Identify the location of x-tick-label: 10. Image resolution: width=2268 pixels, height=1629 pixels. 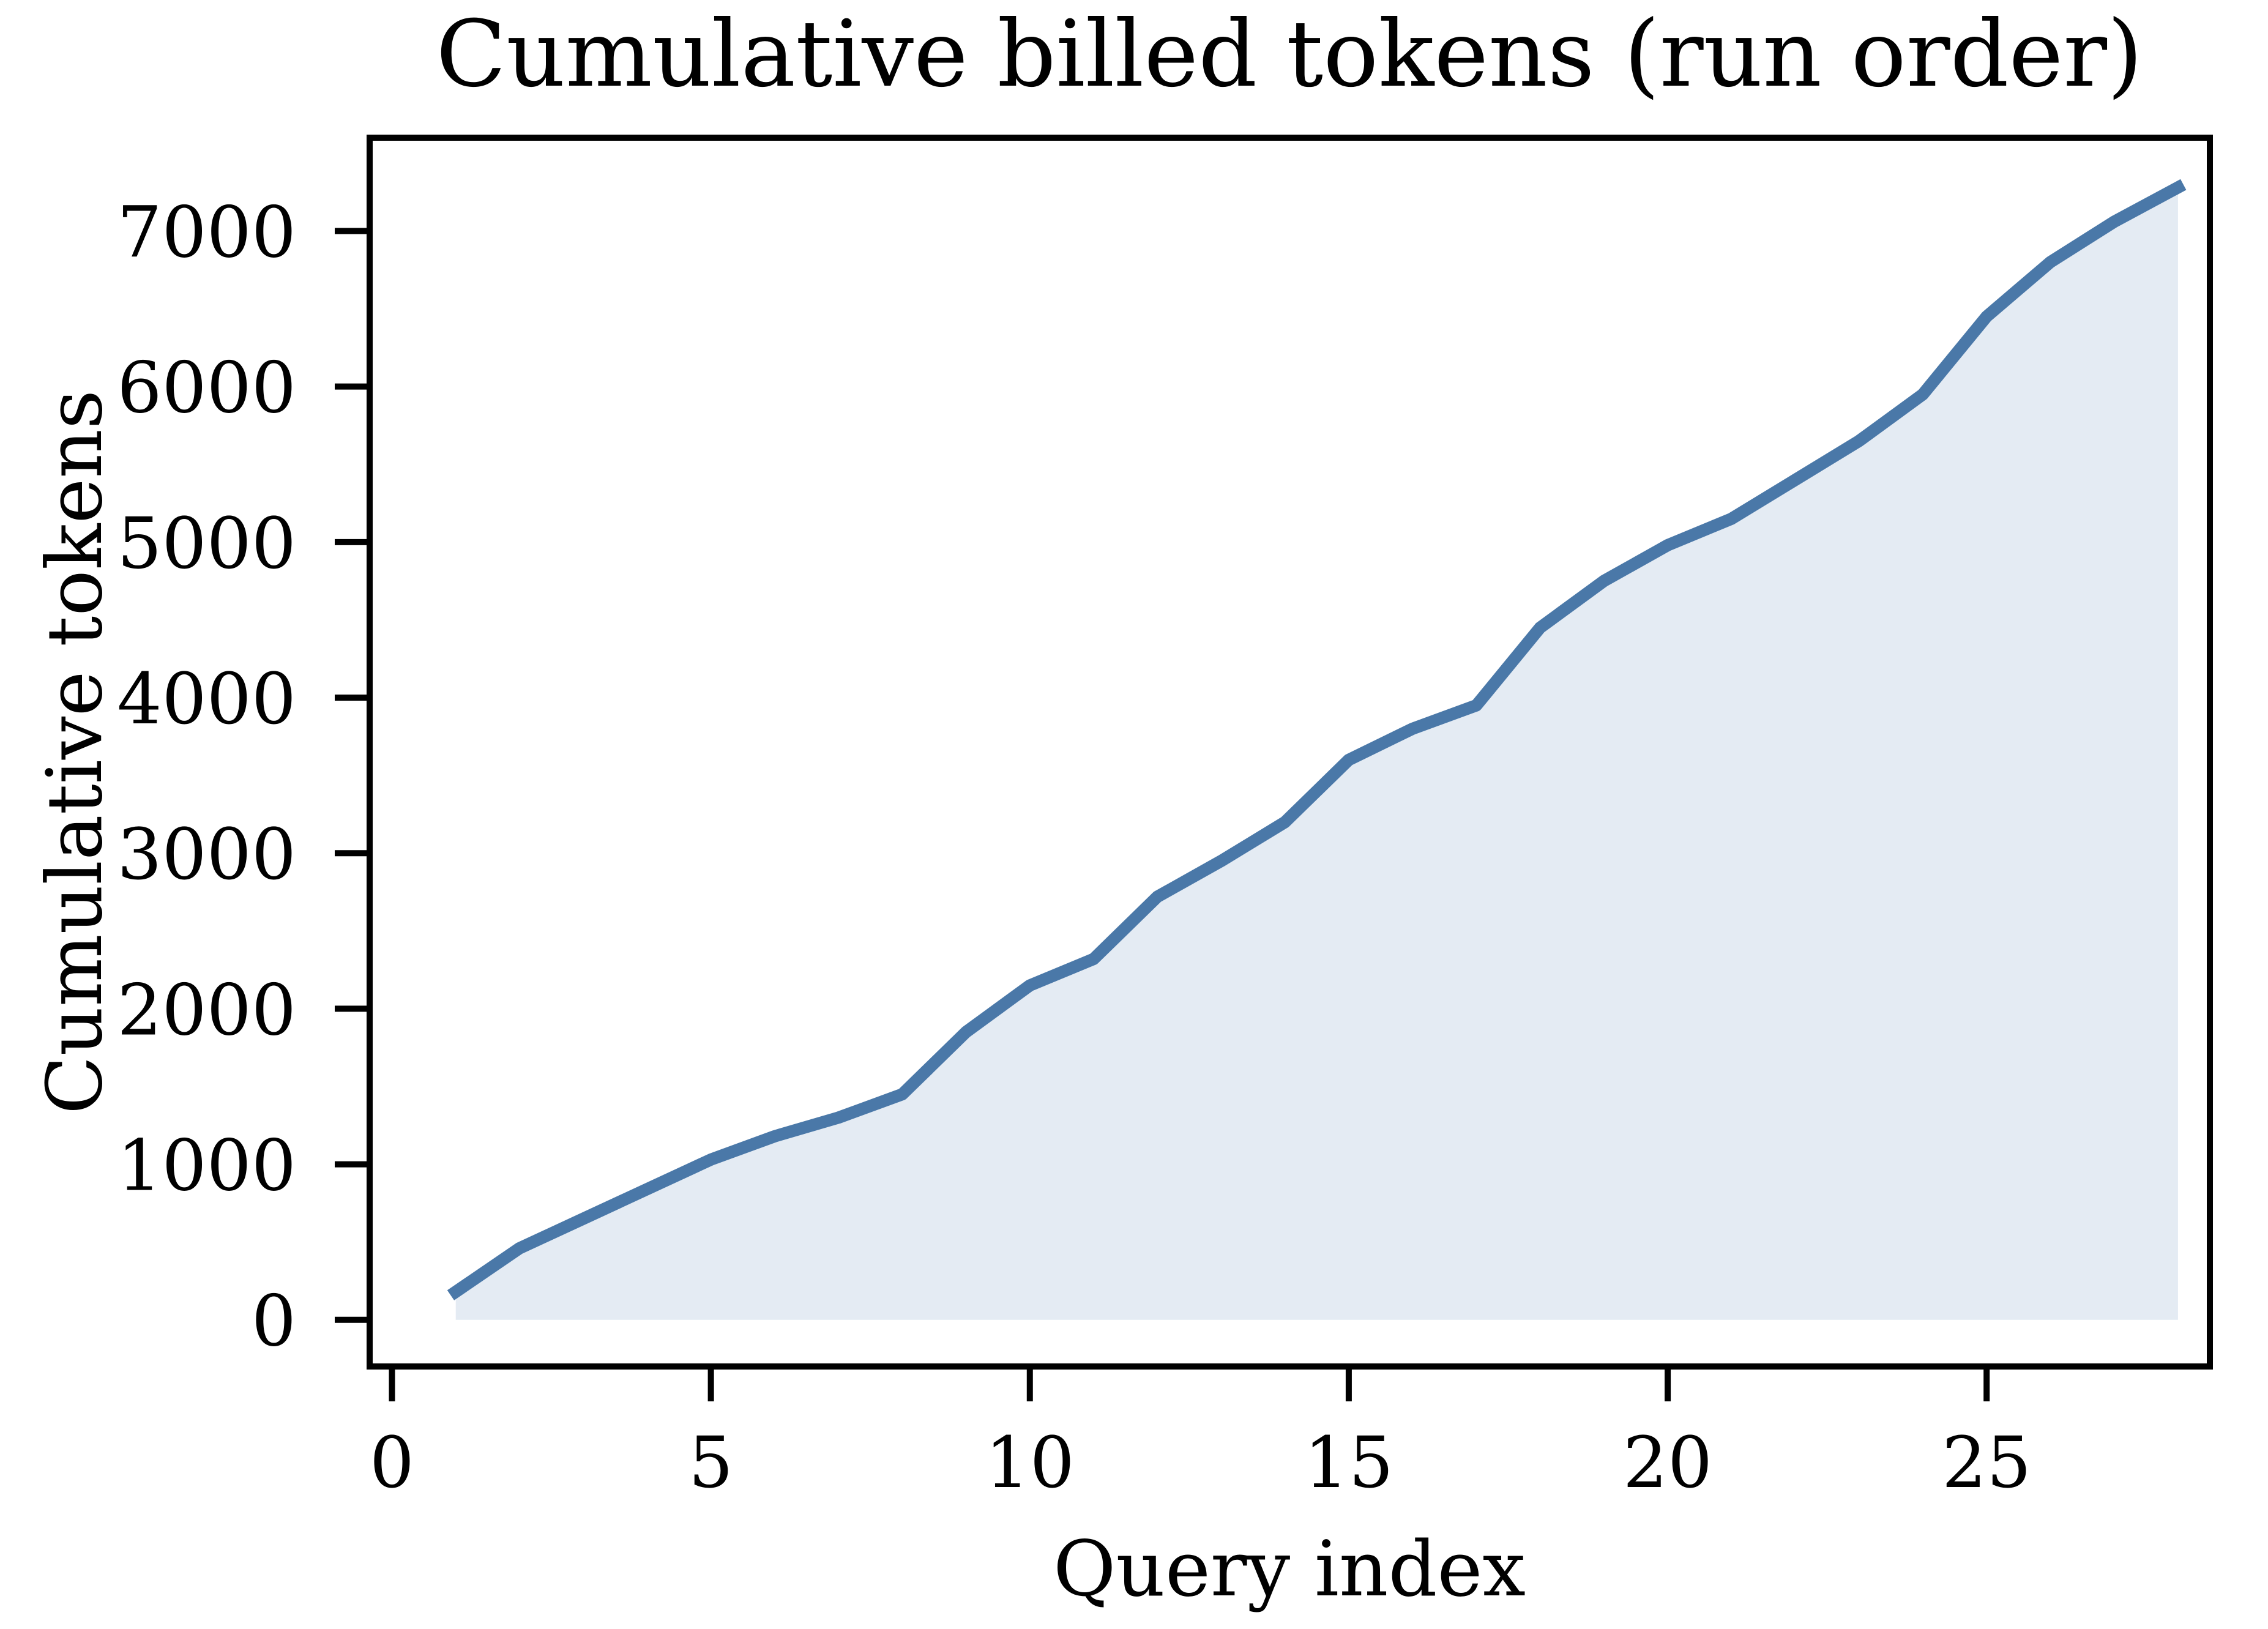
(1030, 1463).